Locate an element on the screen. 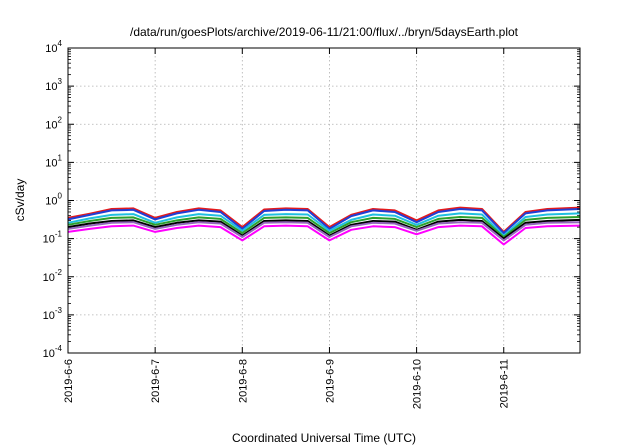 Image resolution: width=640 pixels, height=448 pixels. y-tick-label: 10³ is located at coordinates (53, 85).